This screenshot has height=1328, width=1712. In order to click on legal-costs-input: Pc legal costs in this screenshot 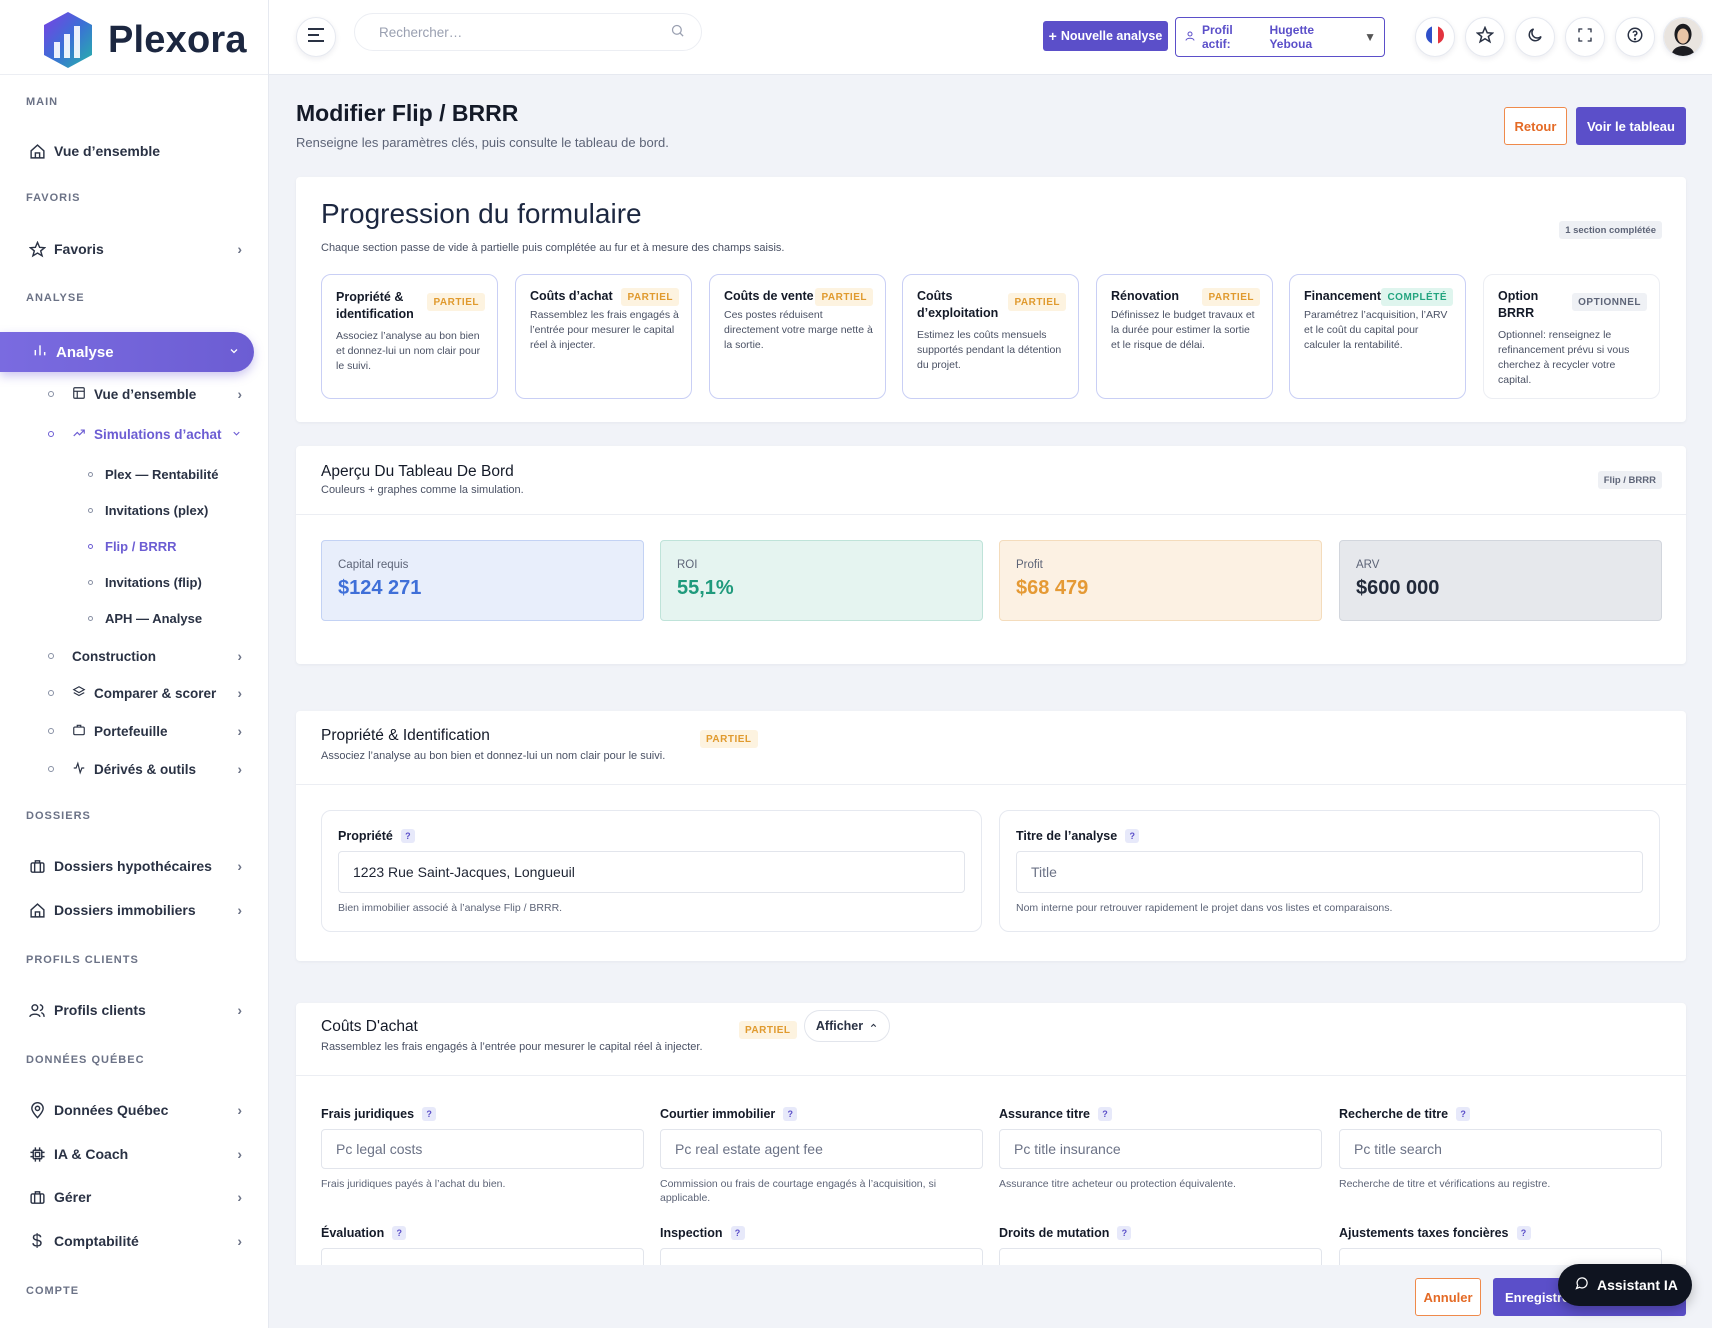, I will do `click(482, 1149)`.